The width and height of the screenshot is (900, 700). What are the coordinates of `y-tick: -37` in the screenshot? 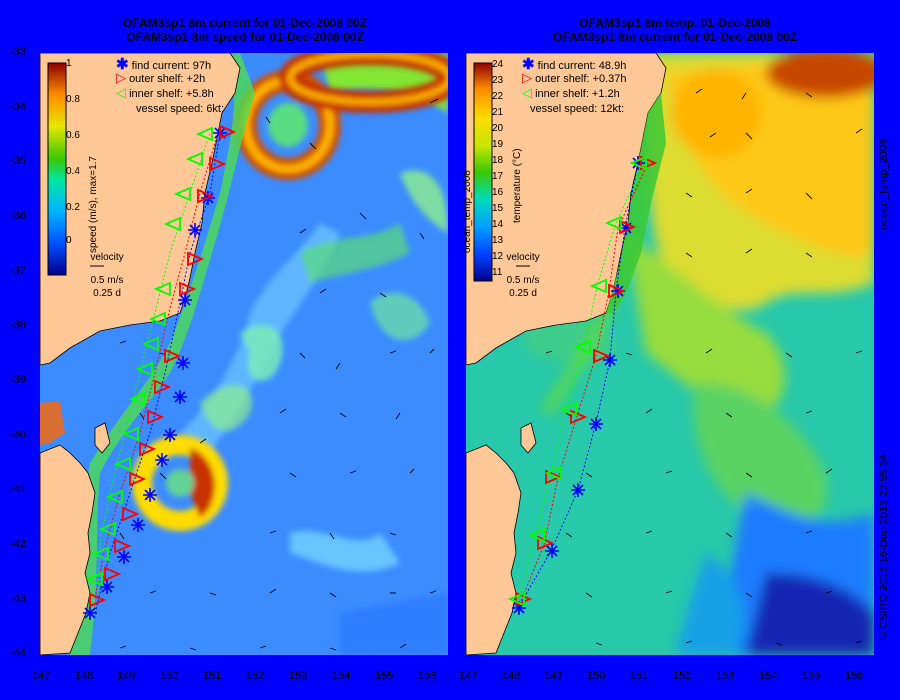 It's located at (18, 271).